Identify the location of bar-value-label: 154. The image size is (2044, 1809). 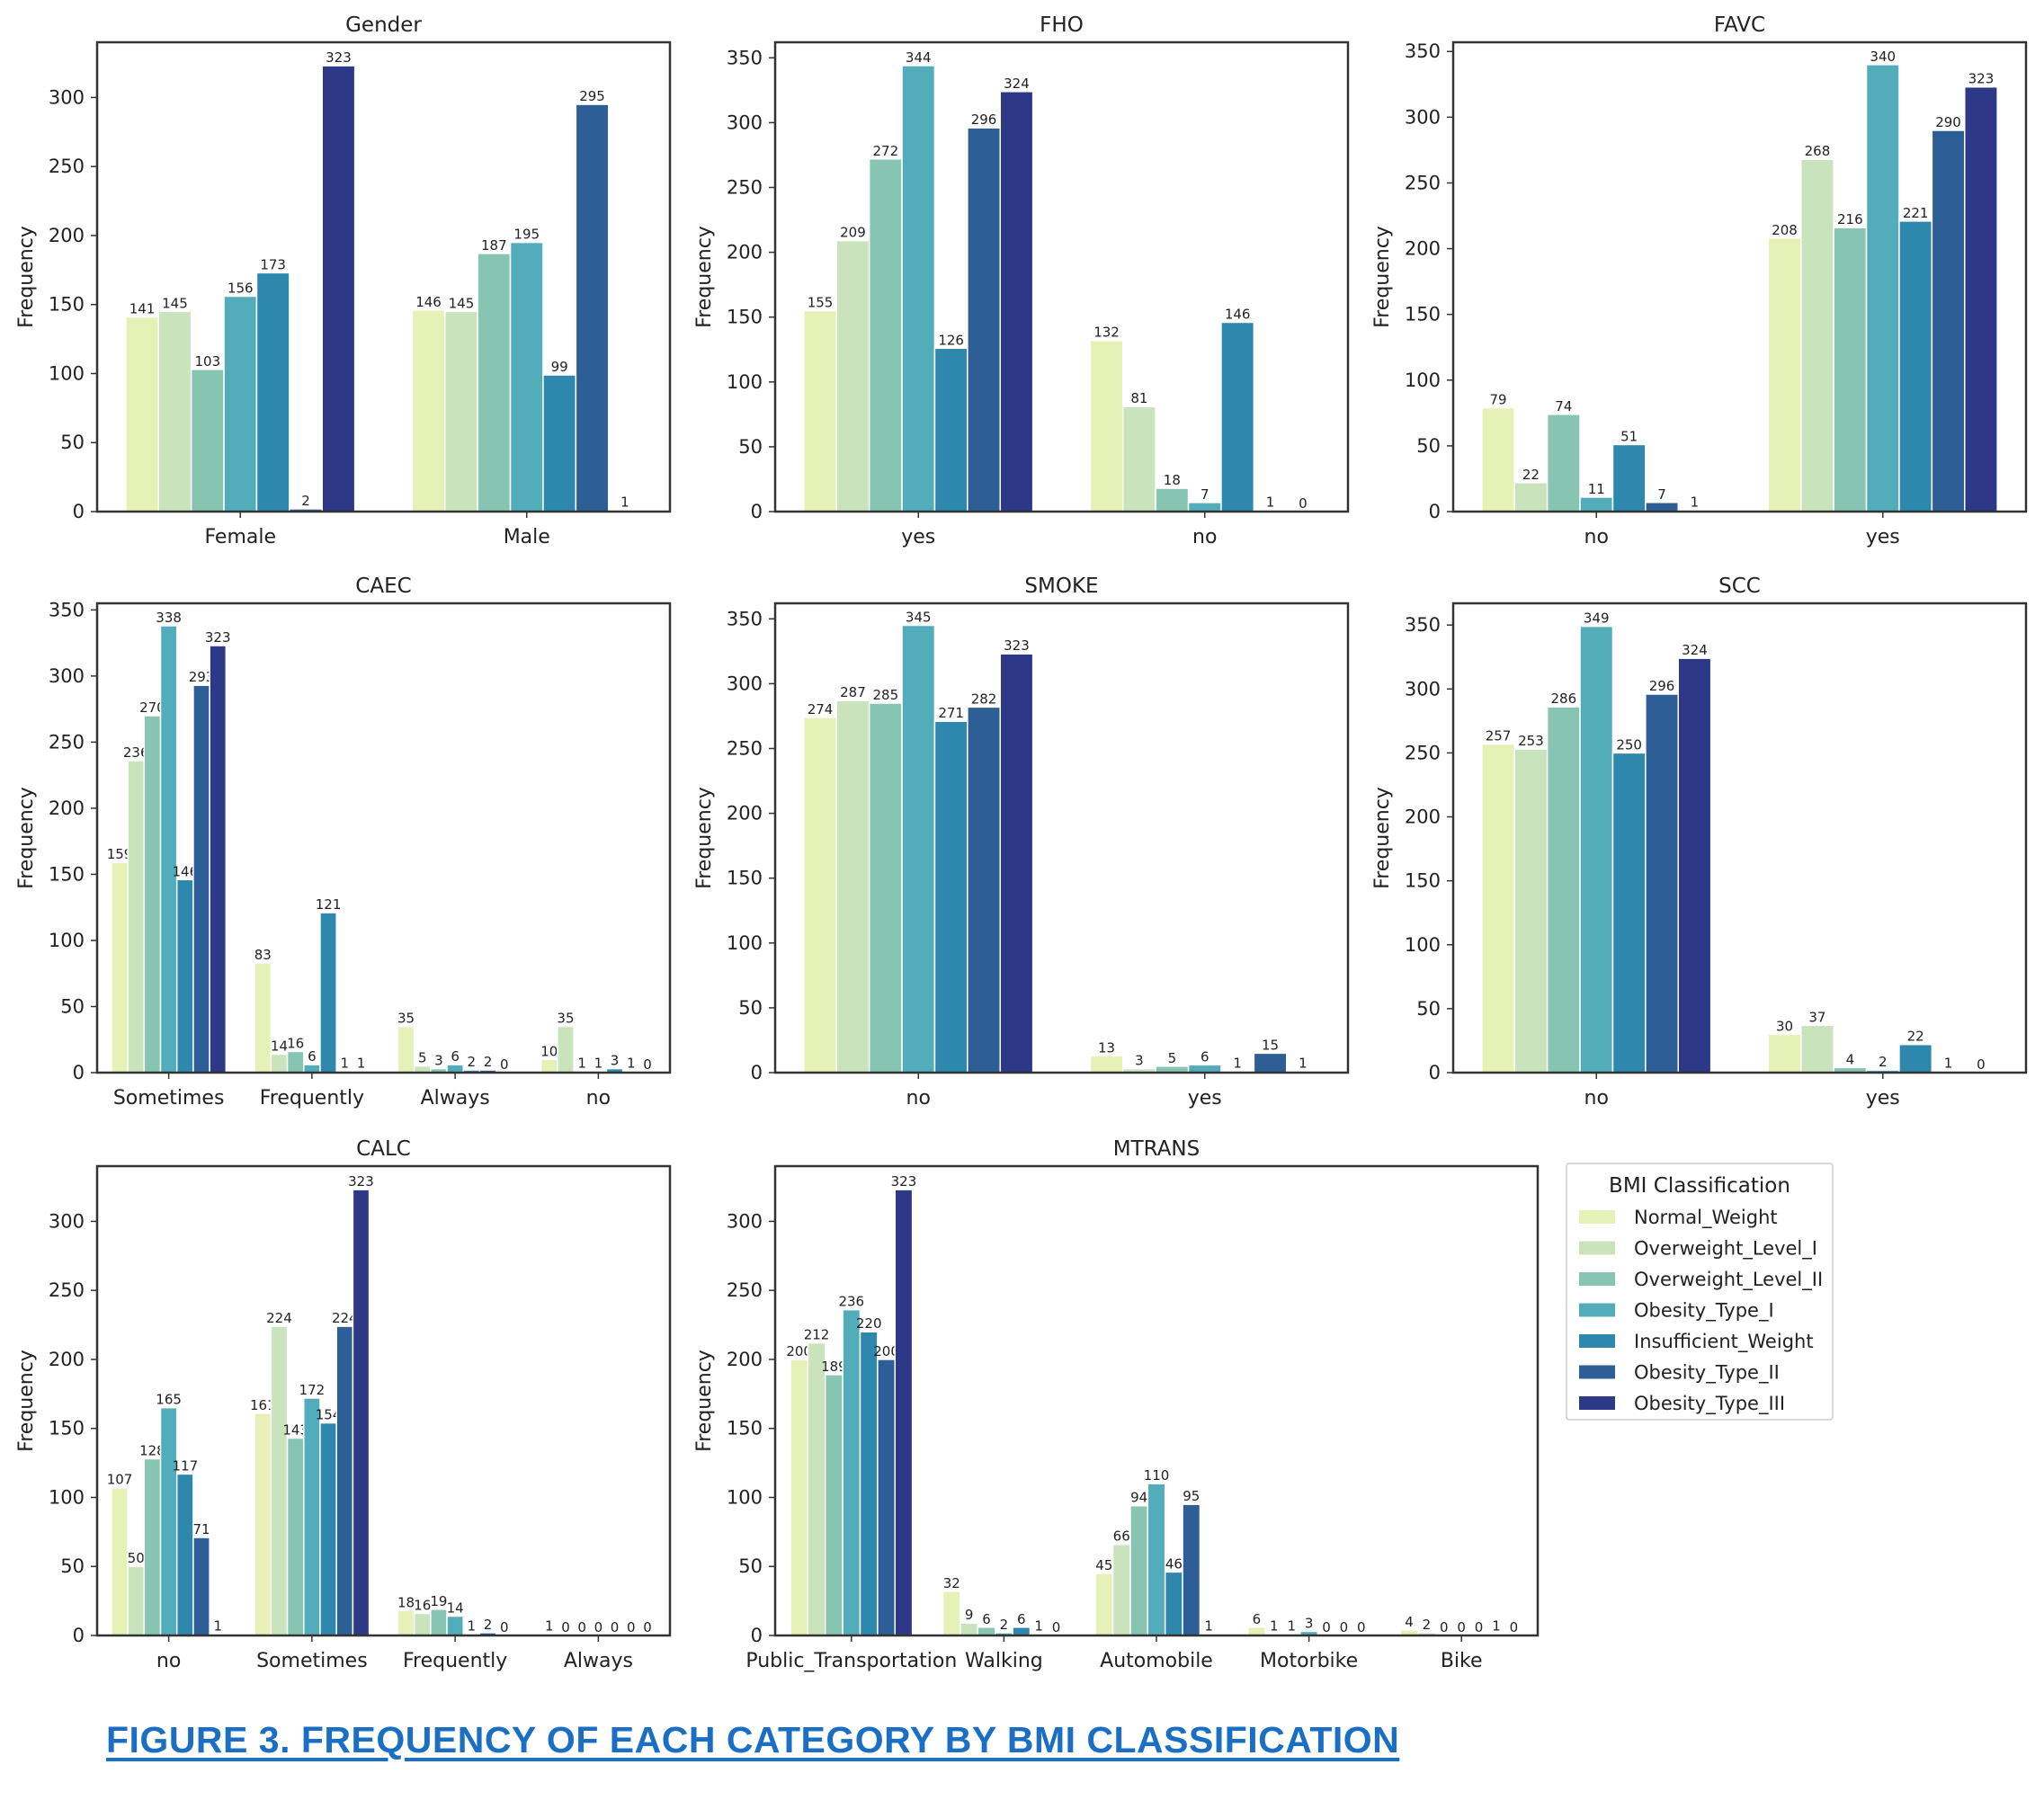
(329, 1415).